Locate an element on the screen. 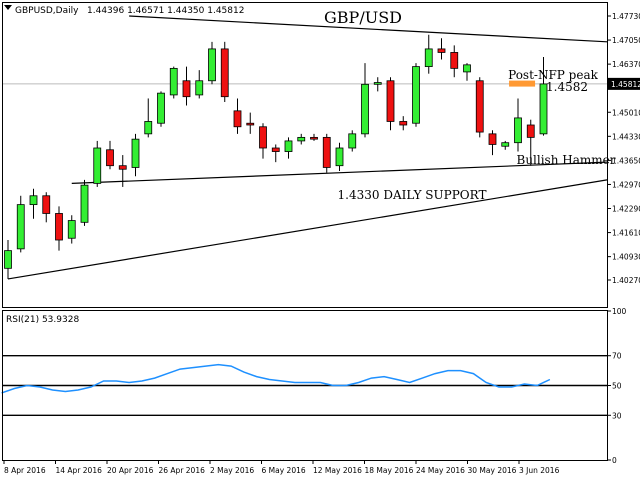 This screenshot has height=480, width=640. price-tick-label: 1.42290 is located at coordinates (626, 209).